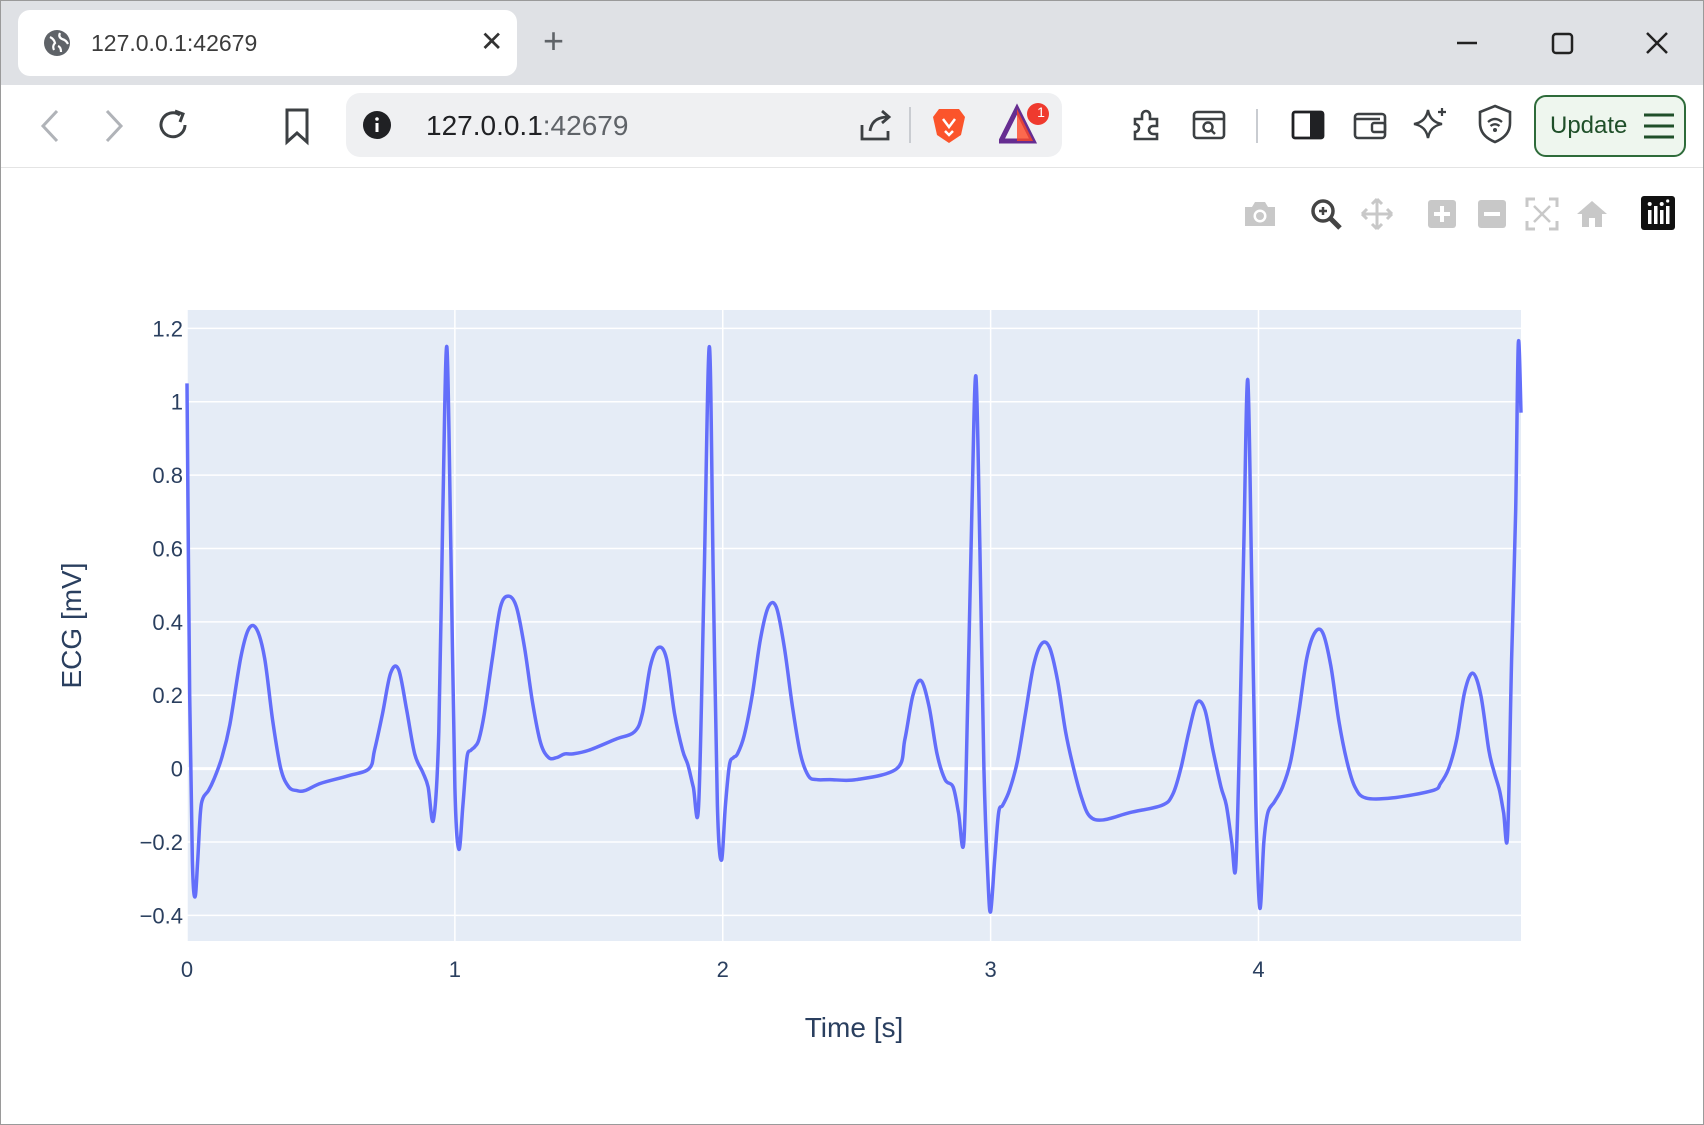  Describe the element at coordinates (455, 969) in the screenshot. I see `x-tick-label: 1` at that location.